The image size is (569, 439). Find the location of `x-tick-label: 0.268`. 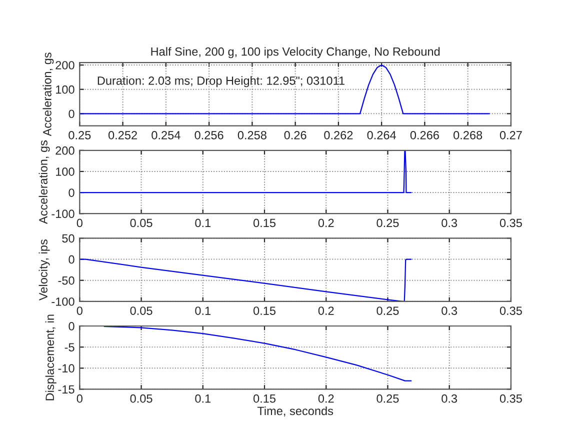

x-tick-label: 0.268 is located at coordinates (468, 135).